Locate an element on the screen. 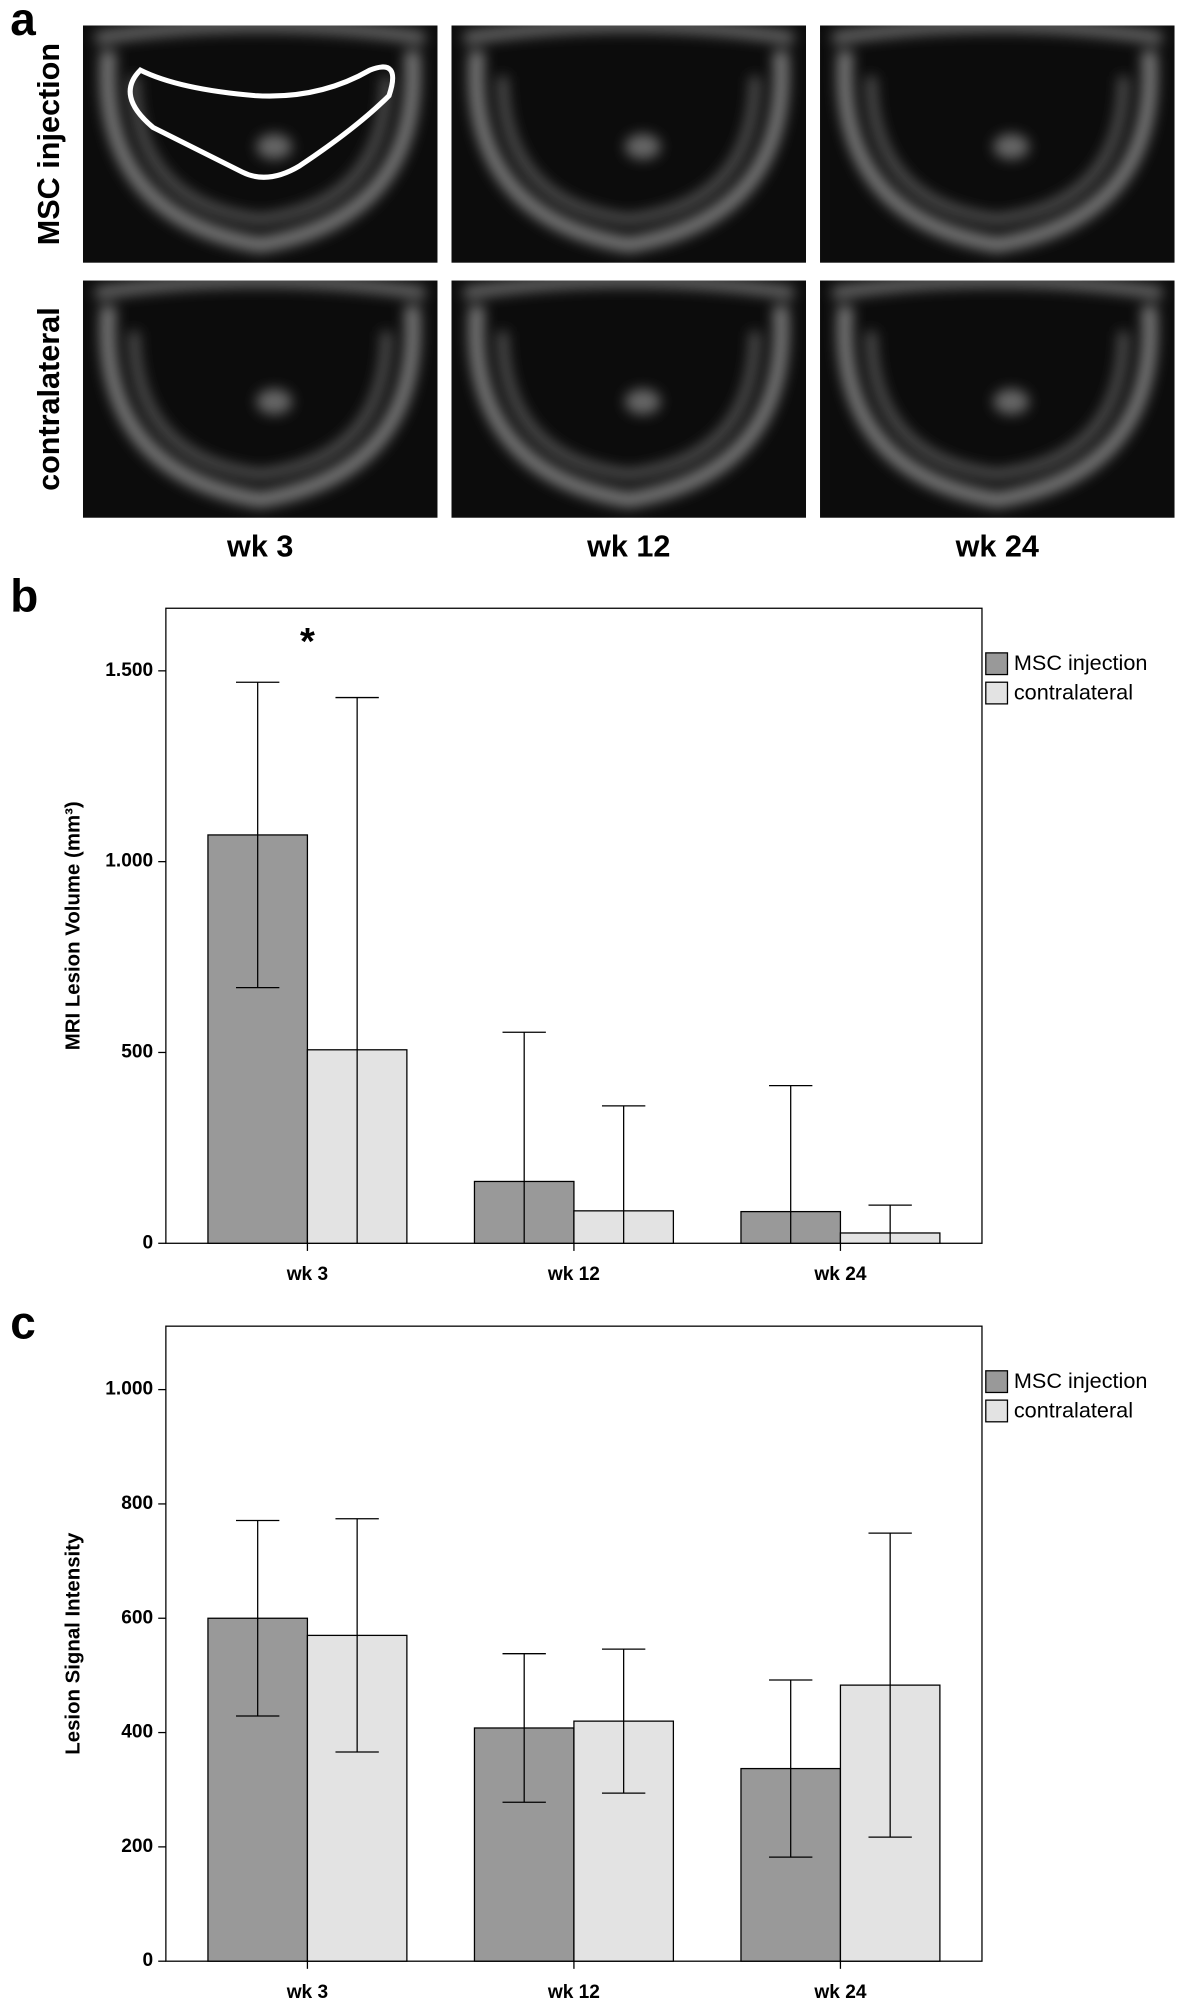 This screenshot has height=2002, width=1181. panel-label: c is located at coordinates (23, 1322).